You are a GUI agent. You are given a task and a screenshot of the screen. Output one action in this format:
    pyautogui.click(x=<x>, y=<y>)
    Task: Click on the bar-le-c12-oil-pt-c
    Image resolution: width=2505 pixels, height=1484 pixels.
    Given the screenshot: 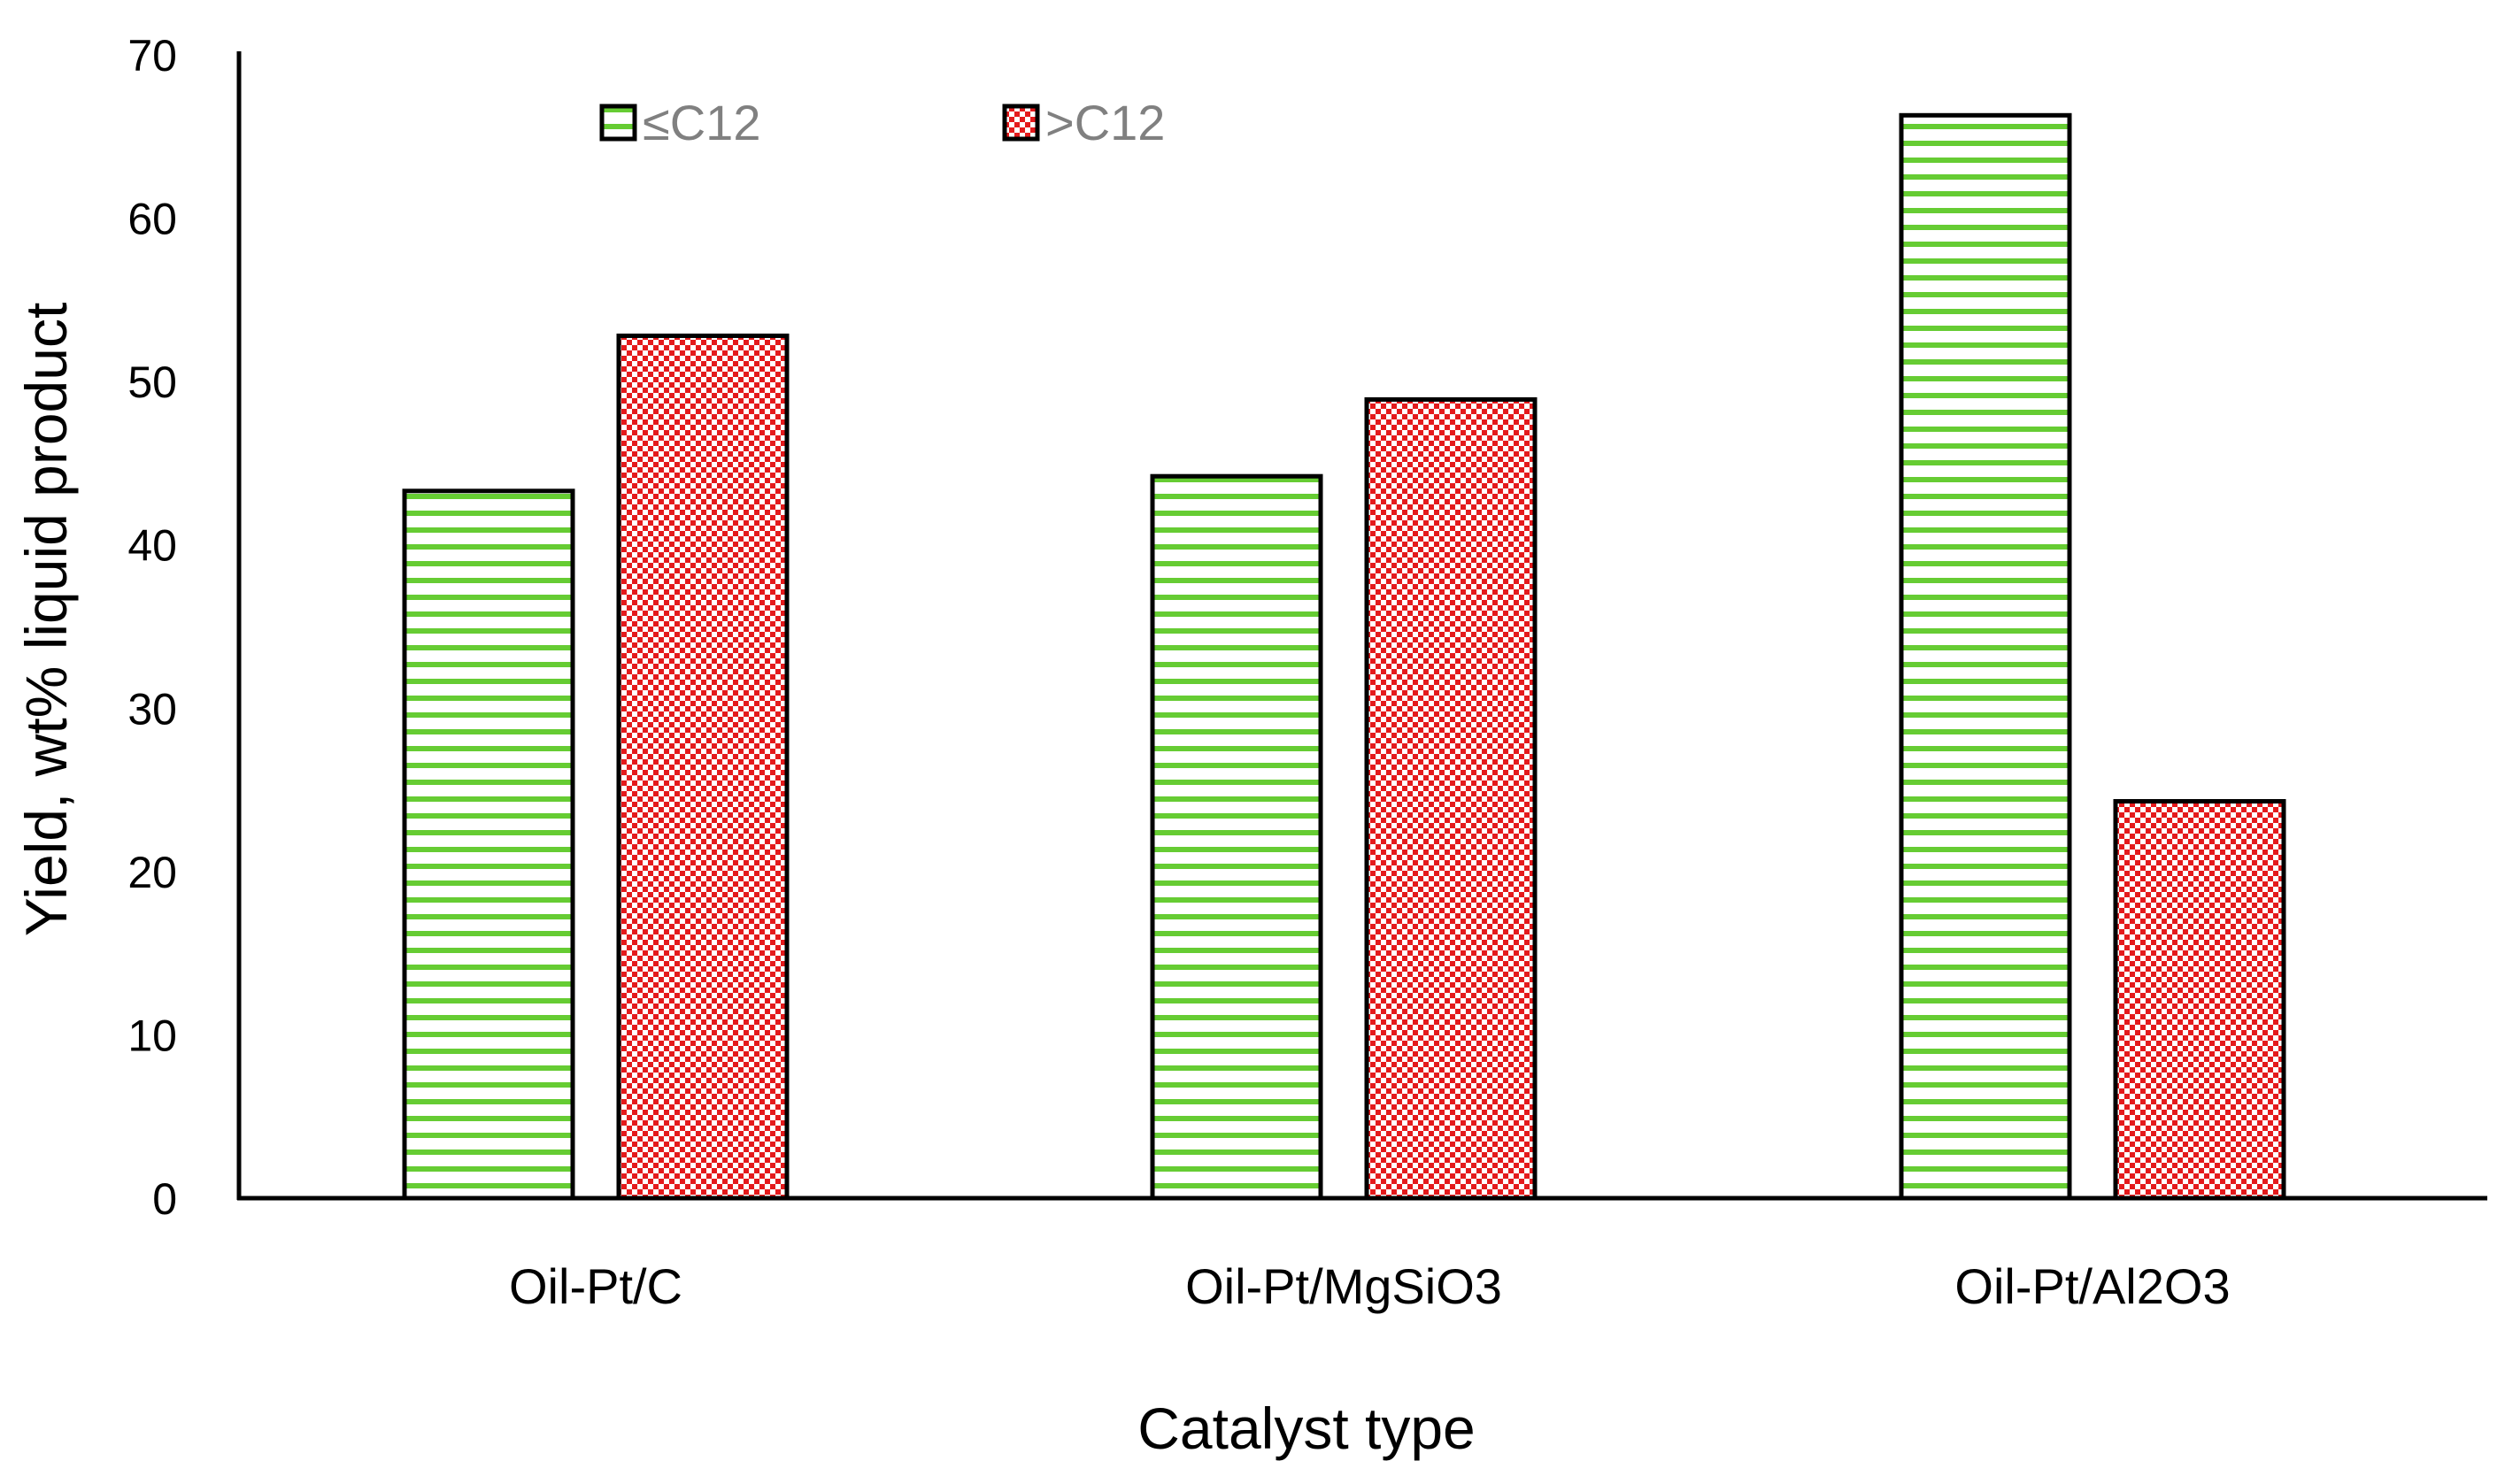 What is the action you would take?
    pyautogui.click(x=489, y=844)
    